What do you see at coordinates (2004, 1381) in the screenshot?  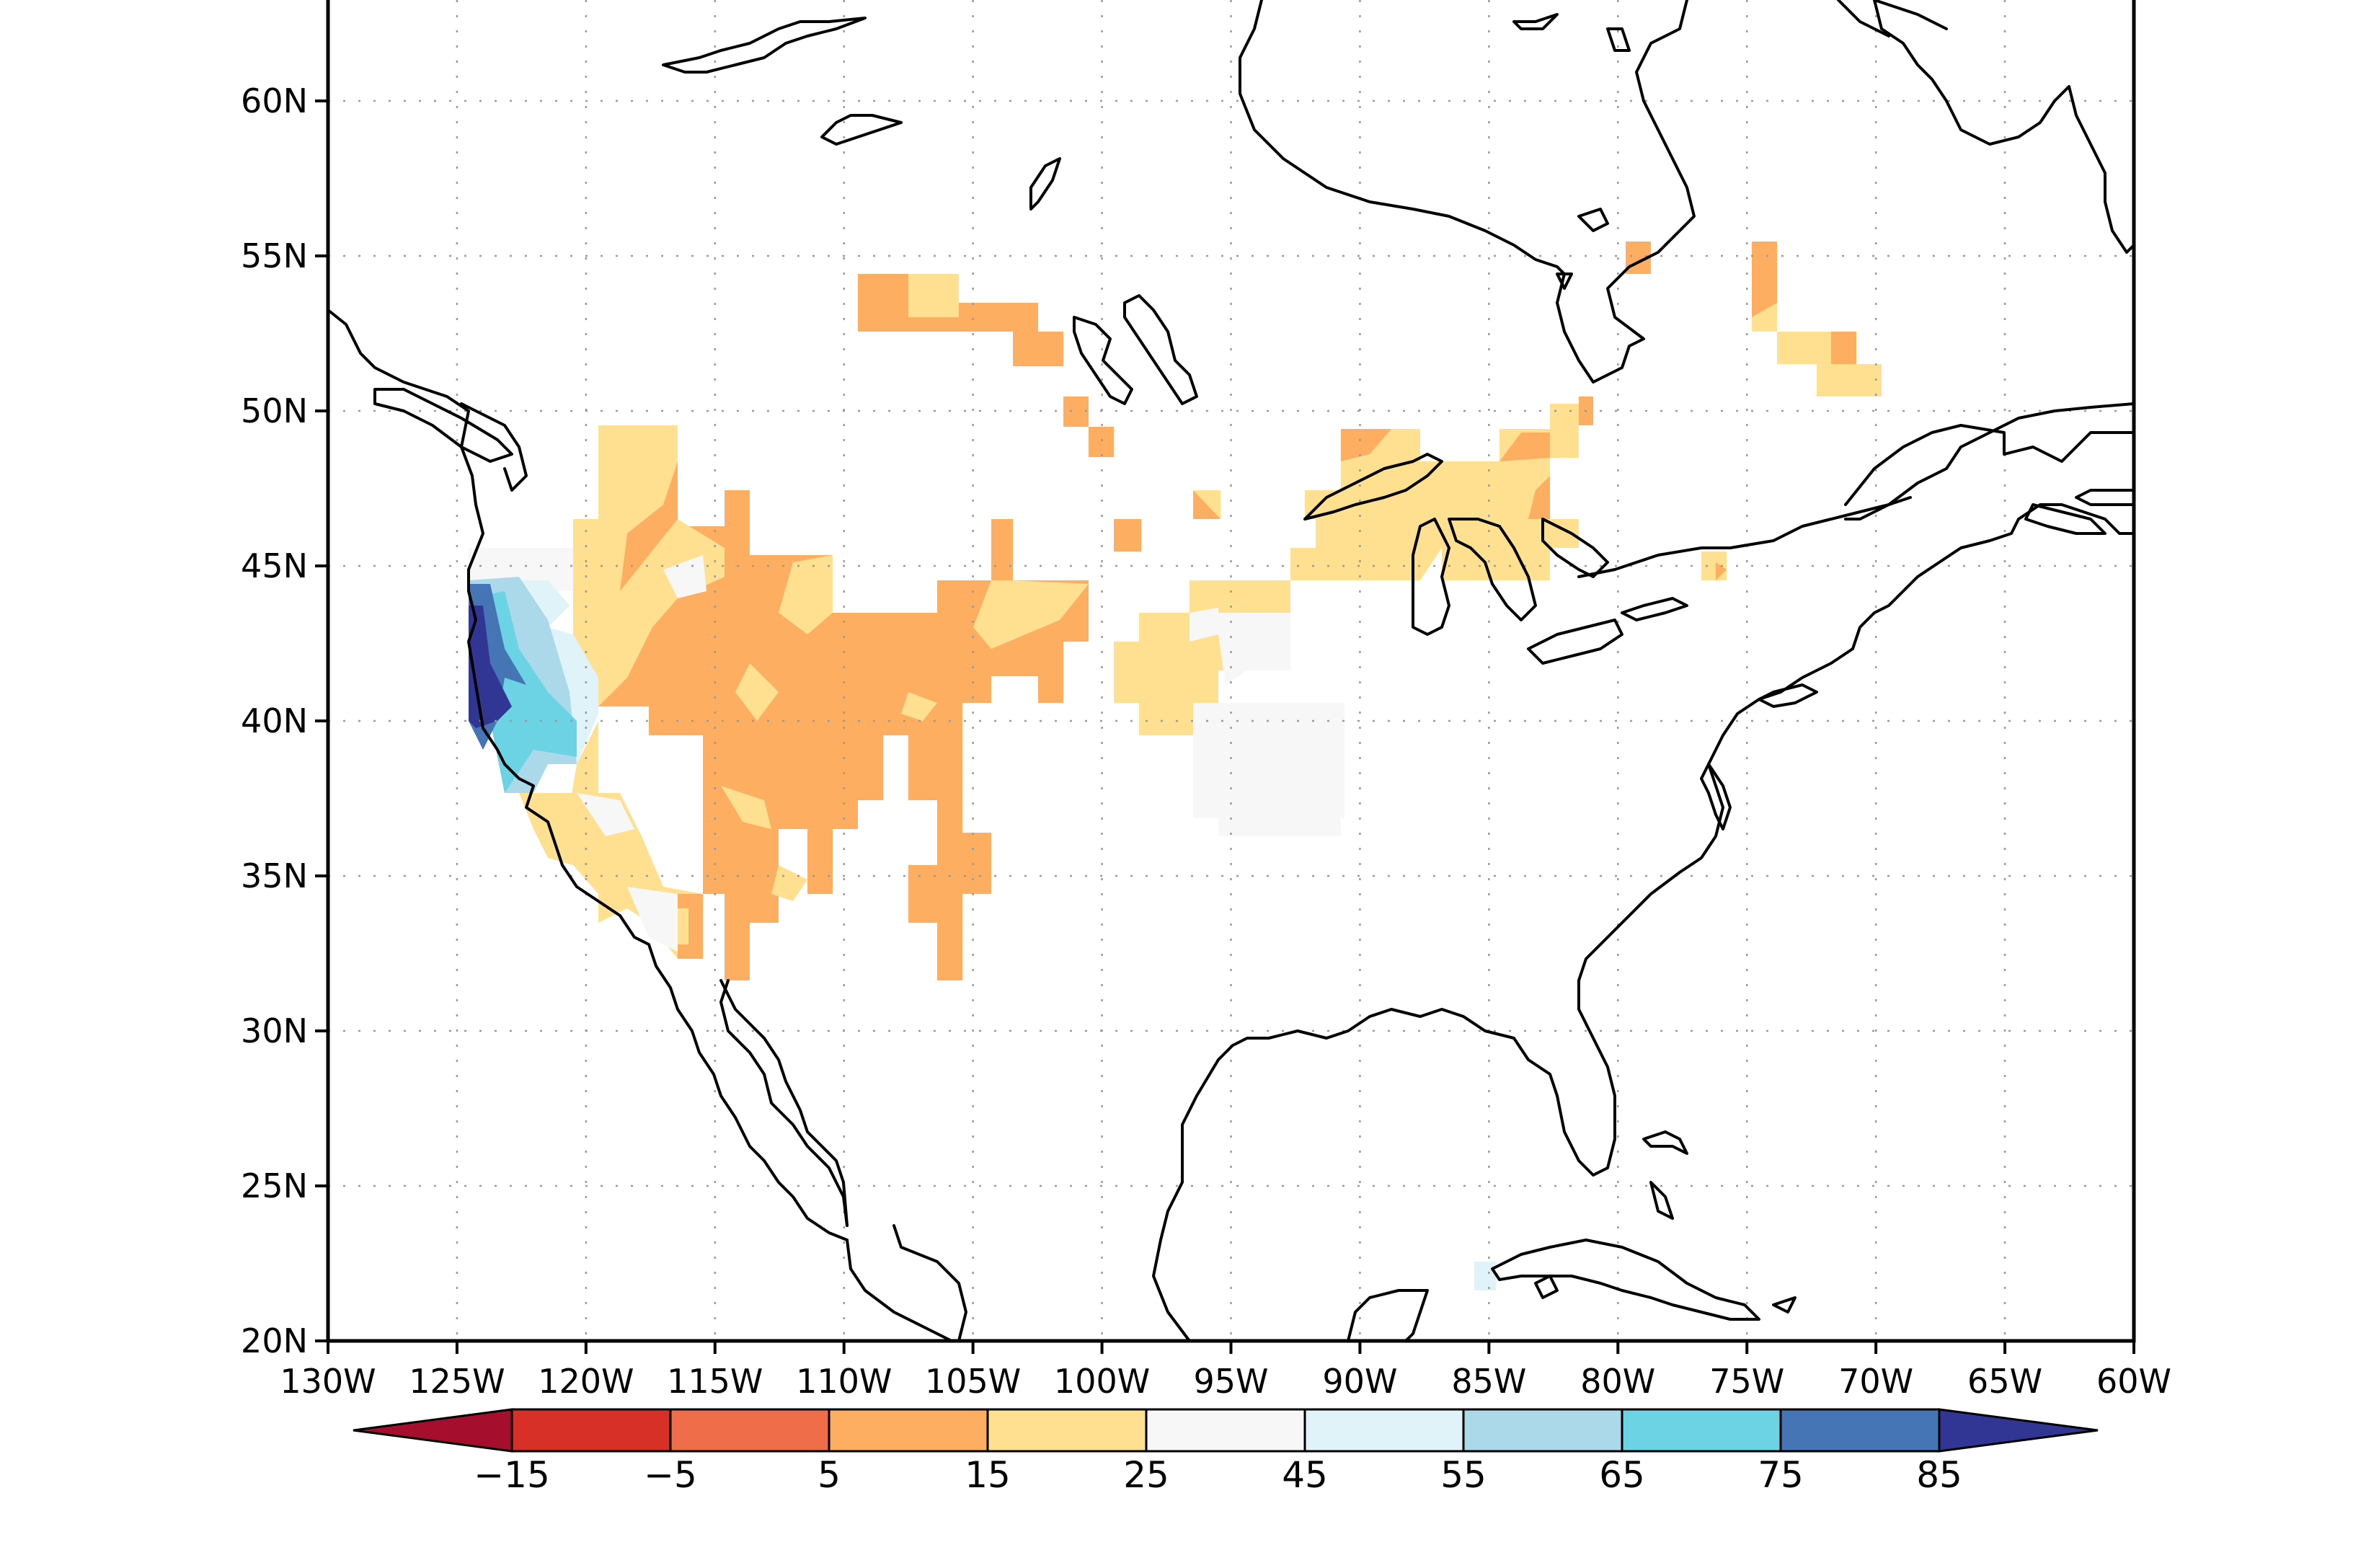 I see `lon-tick-label: 65W` at bounding box center [2004, 1381].